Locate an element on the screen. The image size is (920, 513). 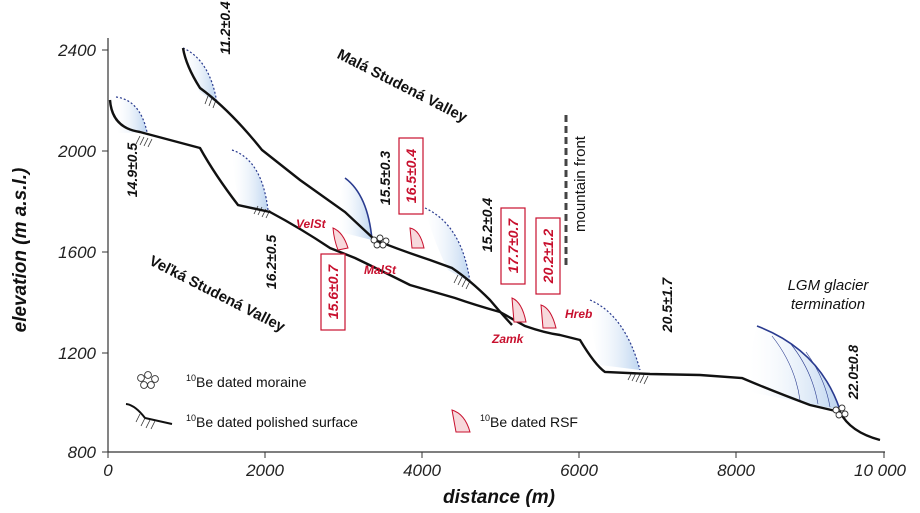
svg-text: 15.6±0.7 is located at coordinates (333, 292).